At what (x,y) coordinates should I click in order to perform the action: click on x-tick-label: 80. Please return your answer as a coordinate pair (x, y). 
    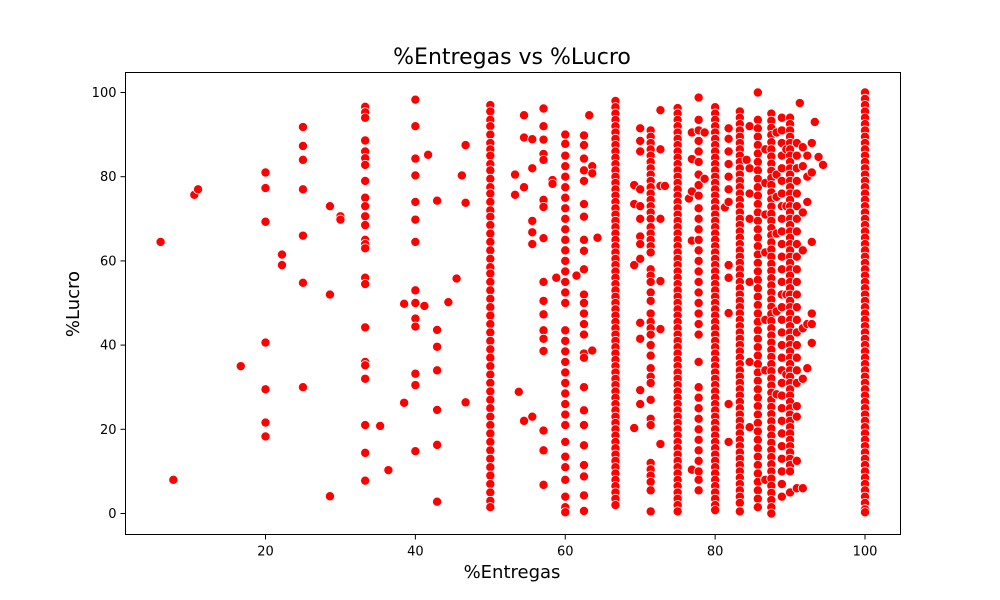
    Looking at the image, I should click on (715, 552).